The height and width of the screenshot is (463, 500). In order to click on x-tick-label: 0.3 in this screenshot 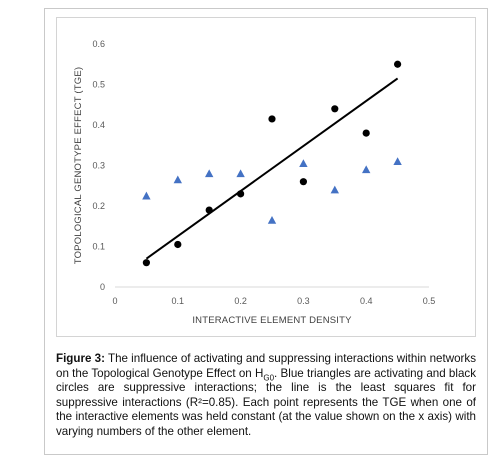, I will do `click(303, 301)`.